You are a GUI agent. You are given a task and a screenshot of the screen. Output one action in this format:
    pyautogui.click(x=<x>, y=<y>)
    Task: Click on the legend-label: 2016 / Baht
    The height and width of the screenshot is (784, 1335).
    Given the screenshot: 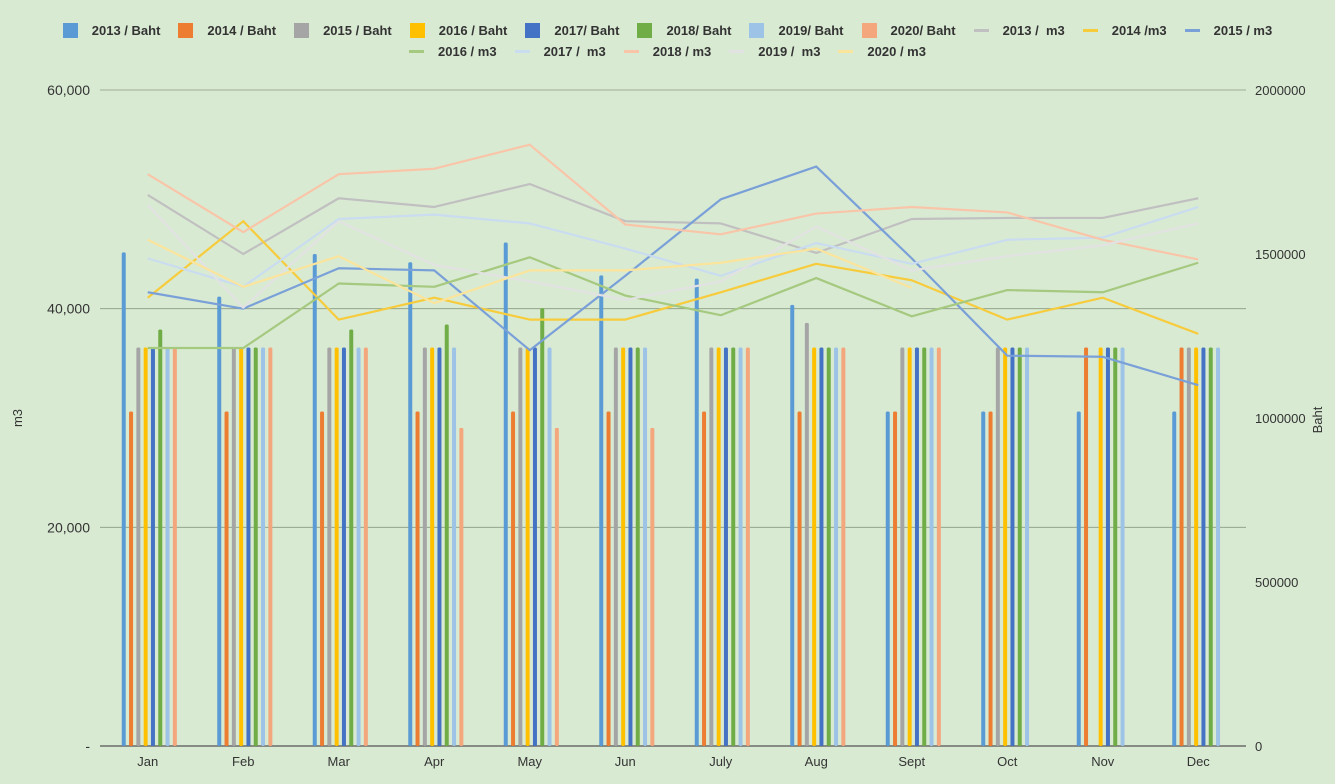 What is the action you would take?
    pyautogui.click(x=473, y=30)
    